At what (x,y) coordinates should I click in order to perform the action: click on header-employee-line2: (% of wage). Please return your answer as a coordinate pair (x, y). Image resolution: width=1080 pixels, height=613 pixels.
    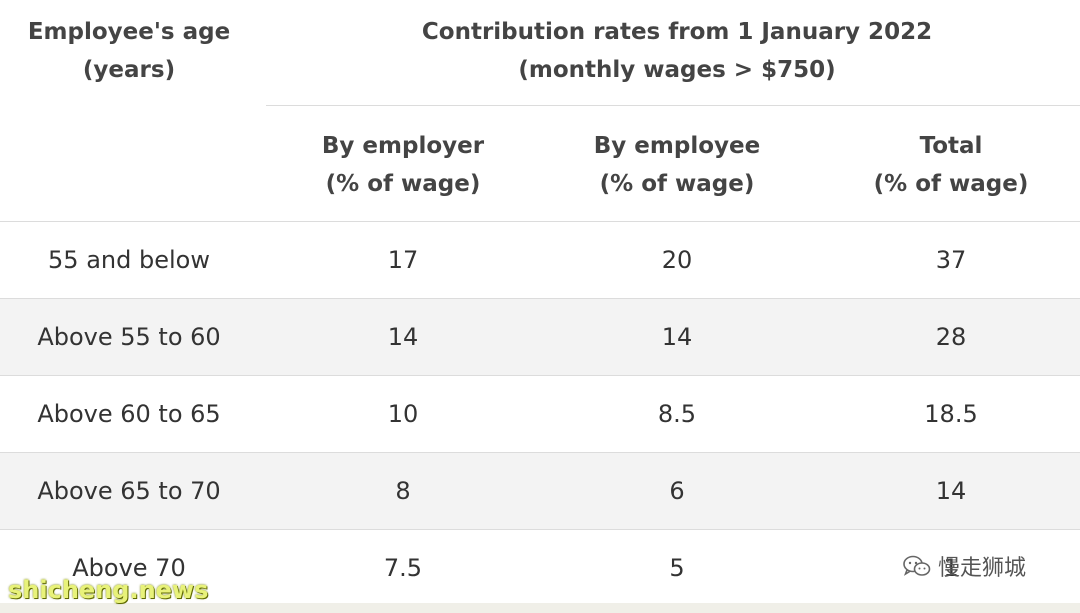
    Looking at the image, I should click on (677, 184).